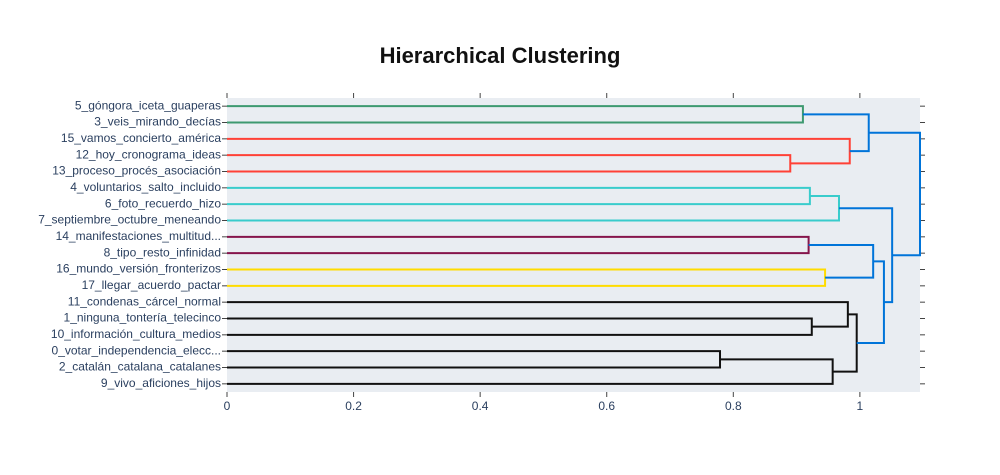  I want to click on x-tick-label: 1, so click(860, 406).